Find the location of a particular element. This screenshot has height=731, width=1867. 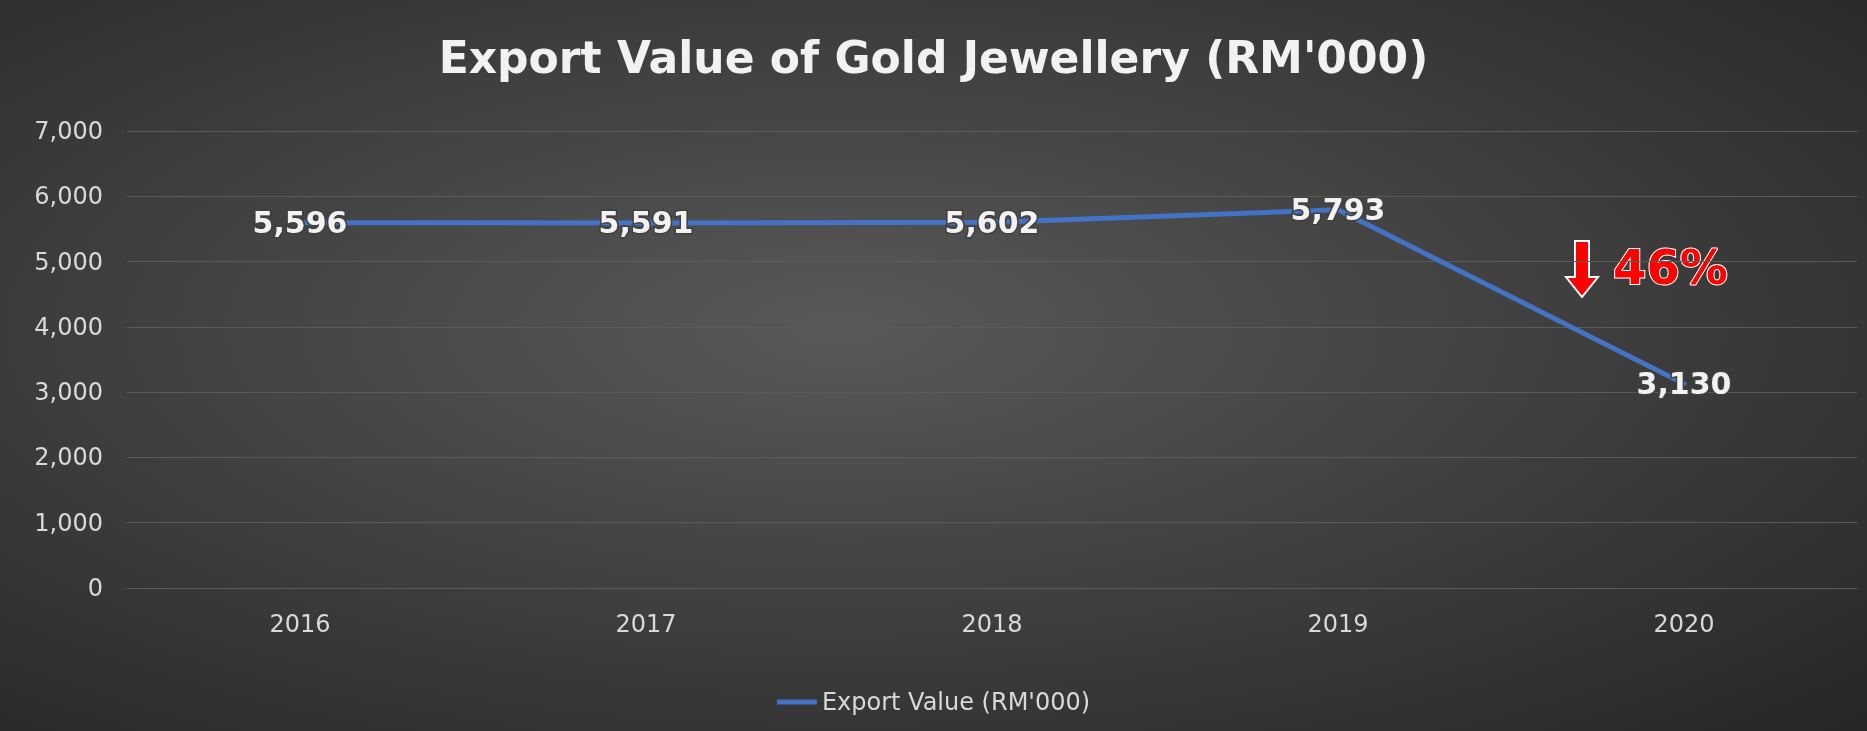

legend-label: Export Value (RM'000) is located at coordinates (956, 702).